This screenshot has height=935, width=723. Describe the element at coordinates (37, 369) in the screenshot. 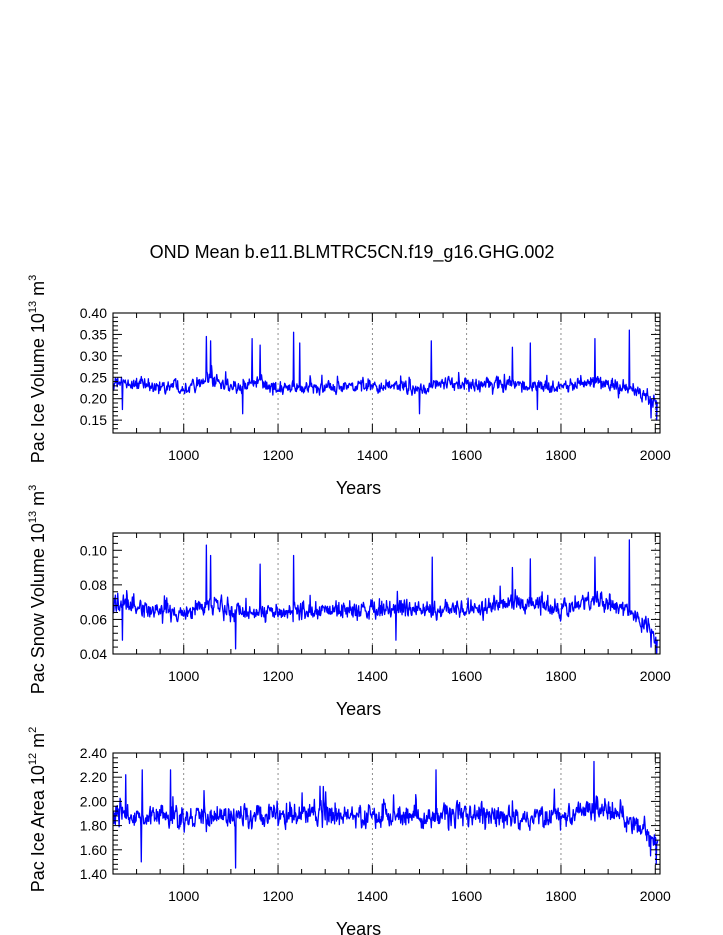

I see `y-axis-label: Pac Ice Volume 1013 m3` at that location.